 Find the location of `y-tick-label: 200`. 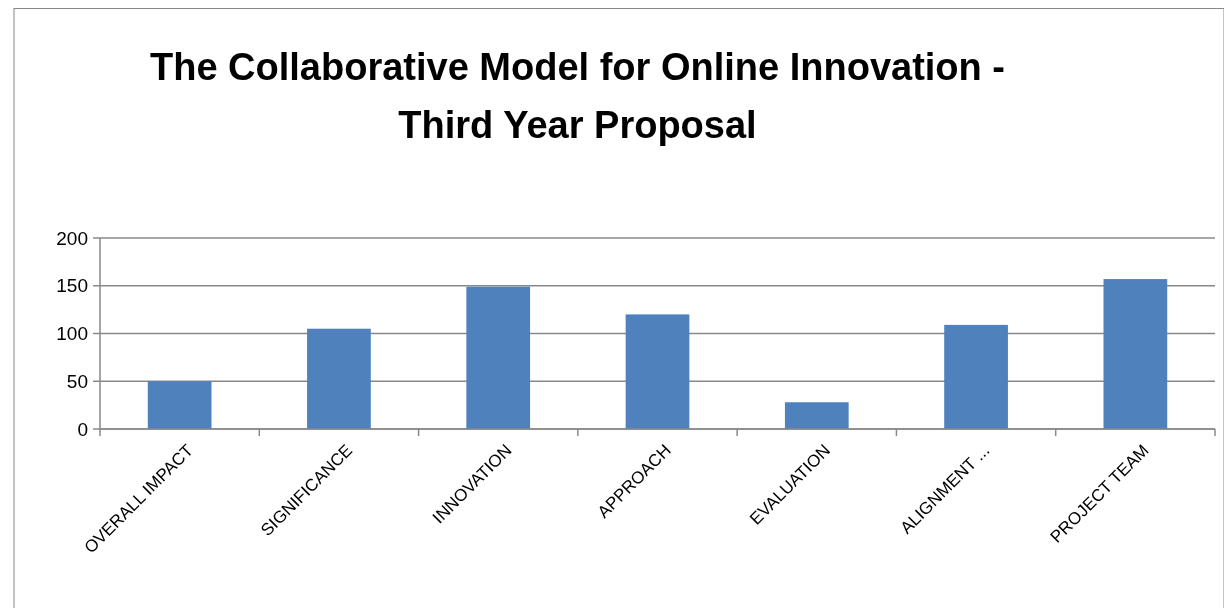

y-tick-label: 200 is located at coordinates (72, 238).